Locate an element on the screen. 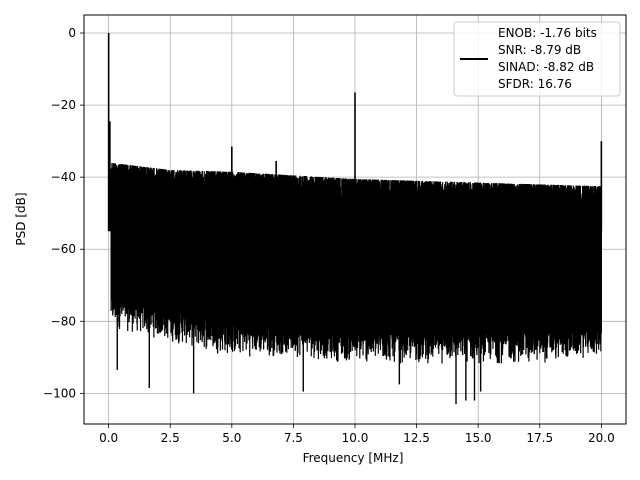 Image resolution: width=640 pixels, height=480 pixels. x-tick-label: 20.0 is located at coordinates (601, 438).